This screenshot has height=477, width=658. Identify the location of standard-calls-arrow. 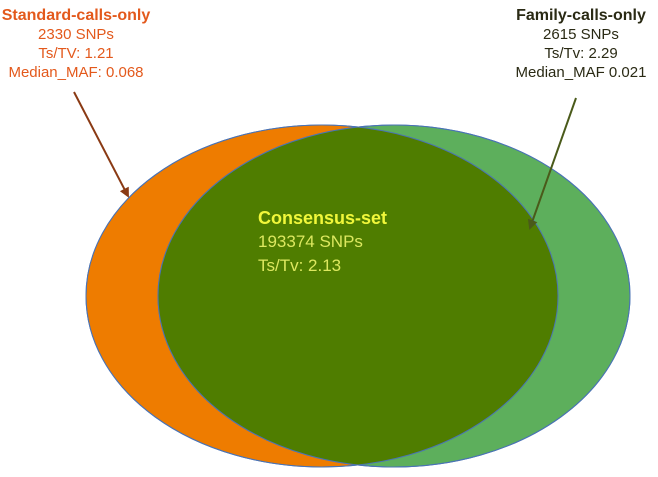
(101, 144).